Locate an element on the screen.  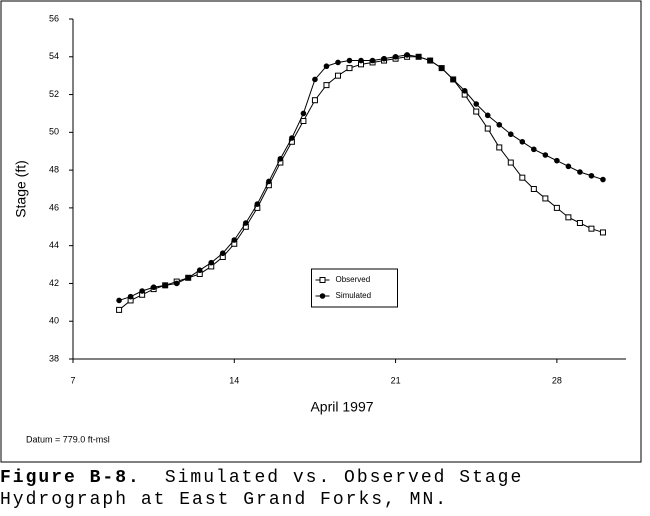
x-tick-label: 28 is located at coordinates (557, 380).